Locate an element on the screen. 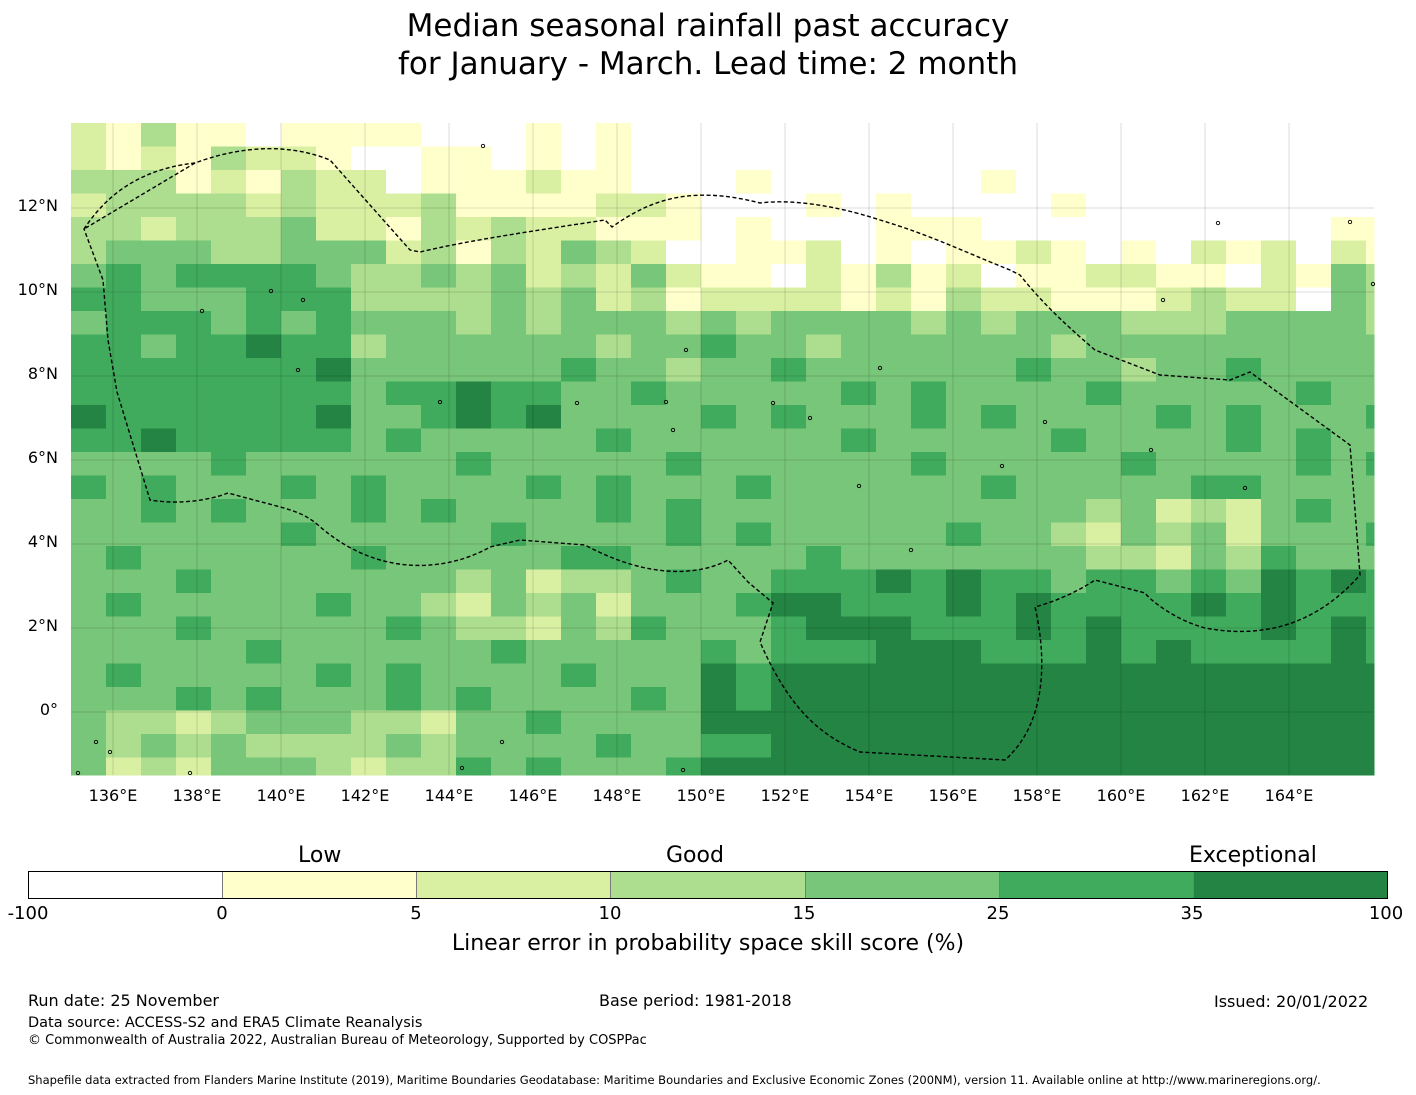 This screenshot has width=1416, height=1095. lon-label-148e: 148°E is located at coordinates (617, 795).